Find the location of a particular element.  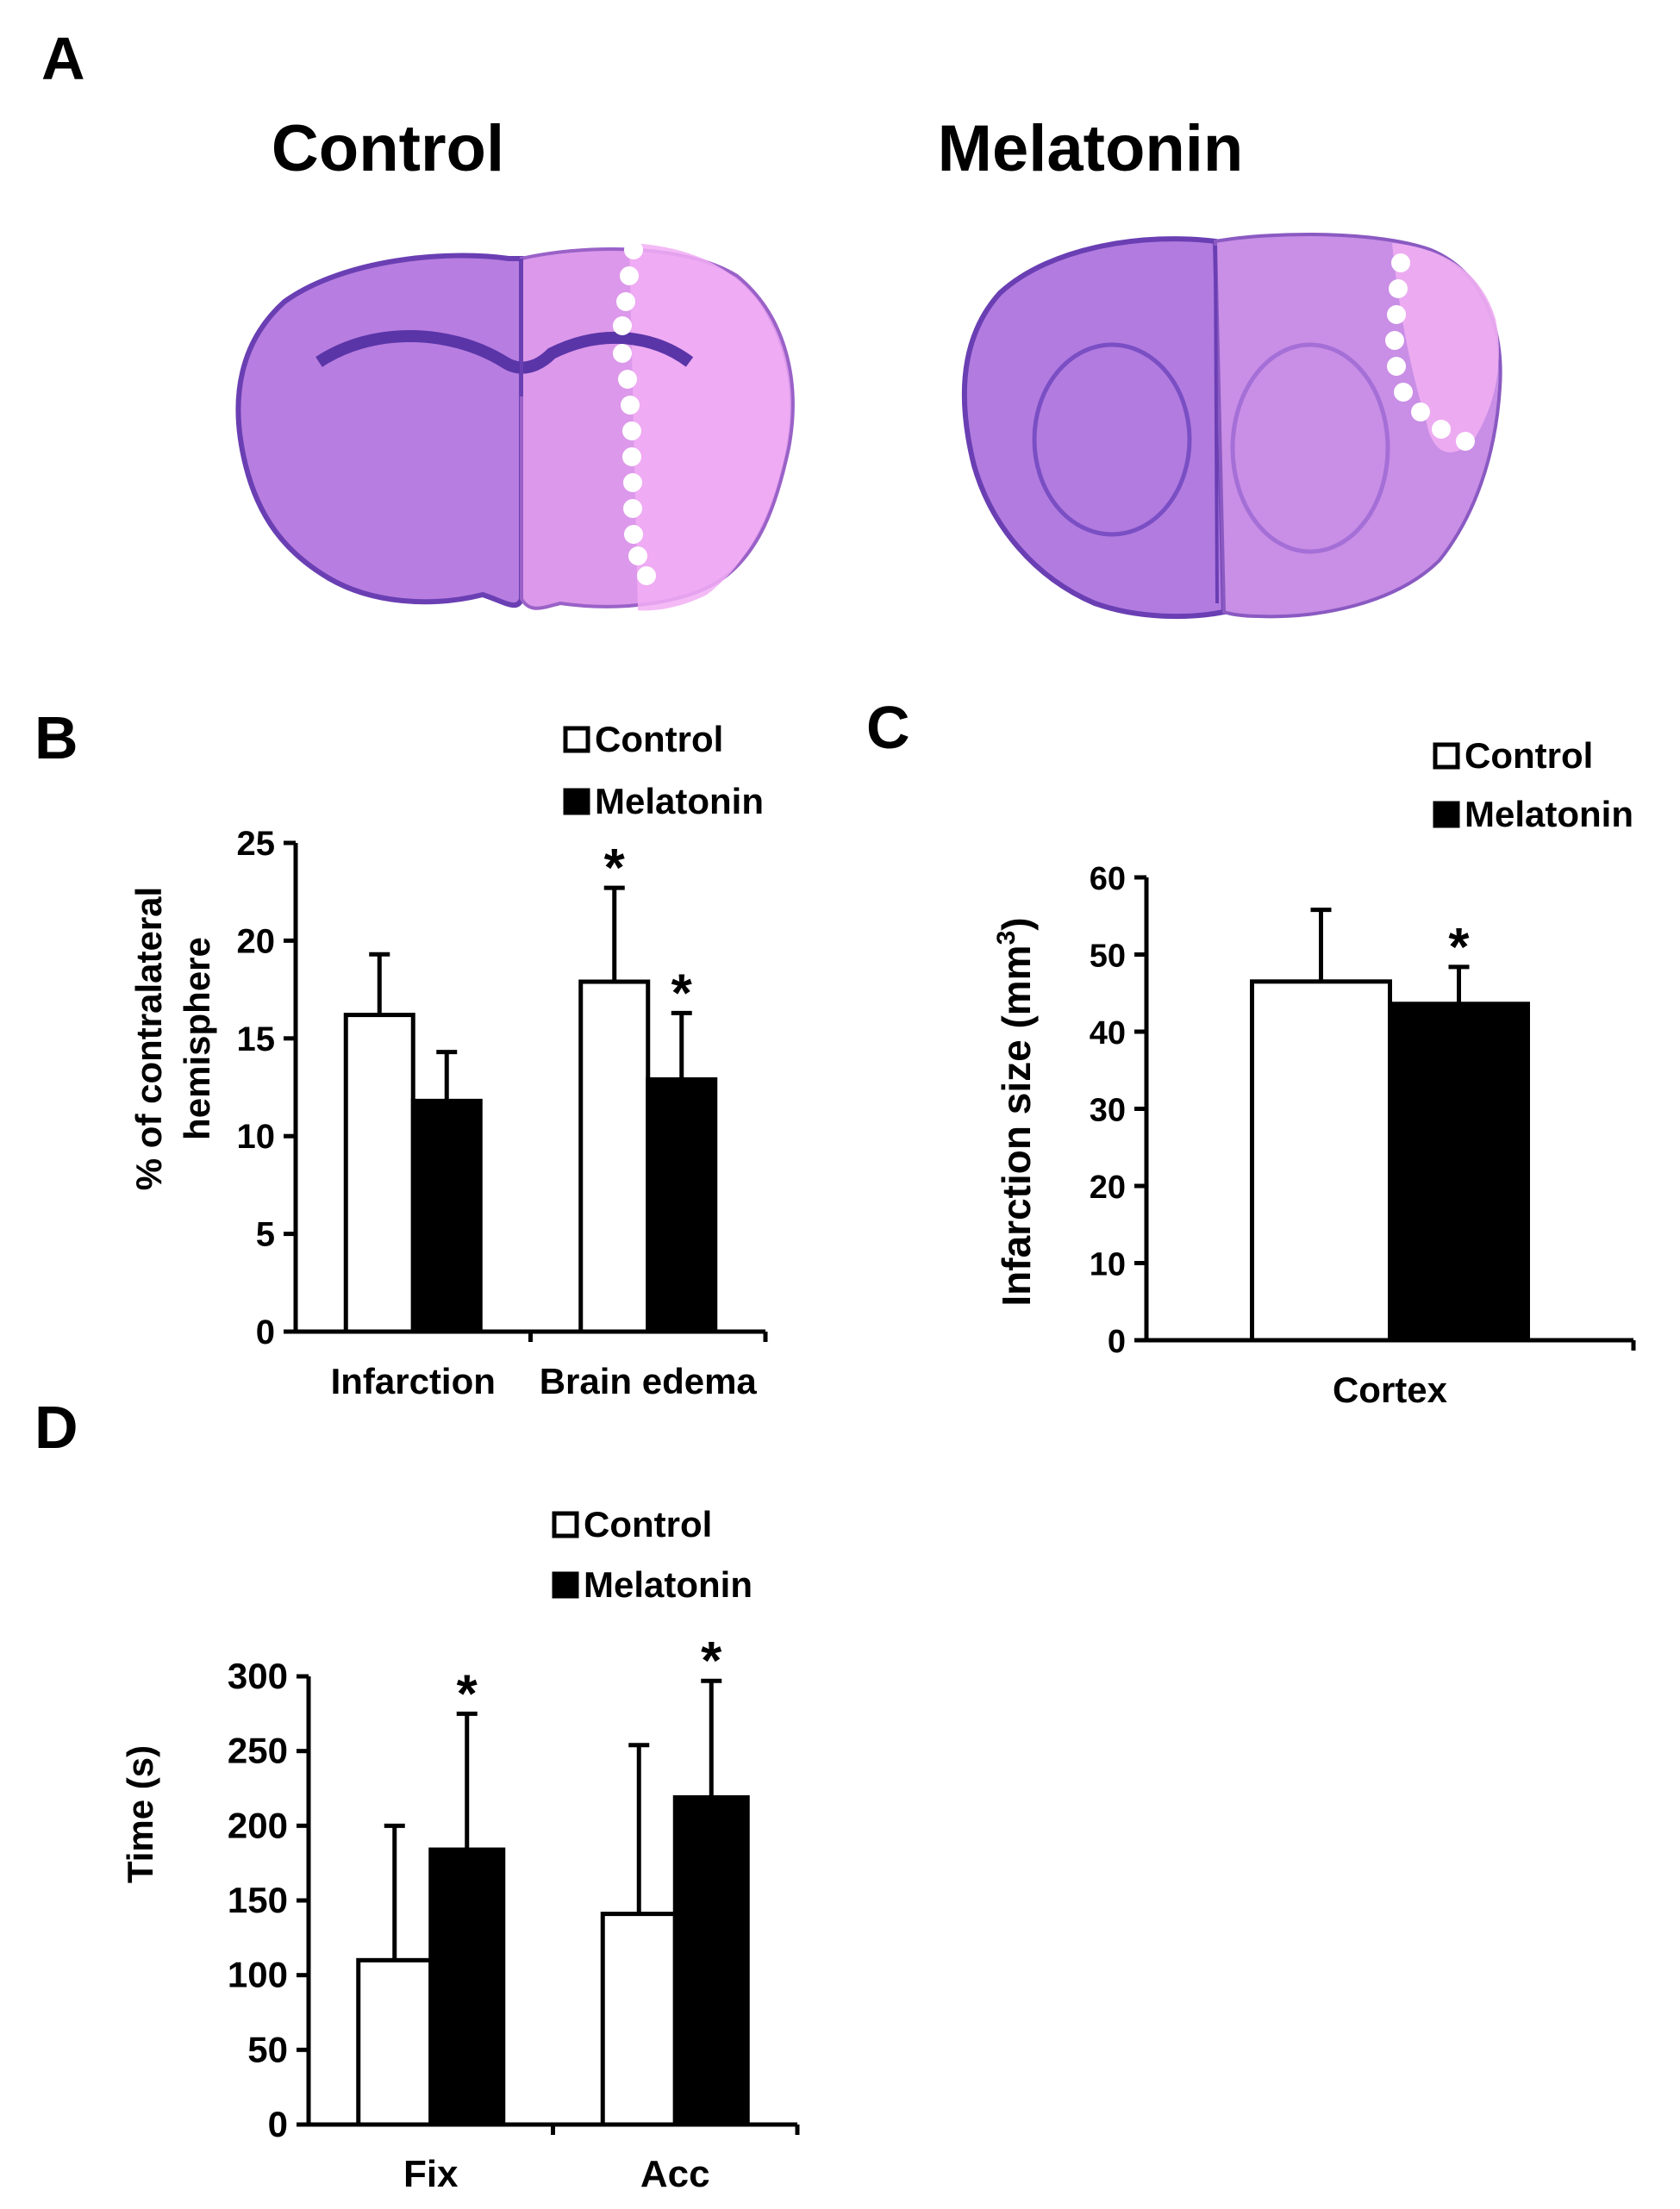

y-axis-label-text: Infarction size (mm is located at coordinates (1016, 1125).